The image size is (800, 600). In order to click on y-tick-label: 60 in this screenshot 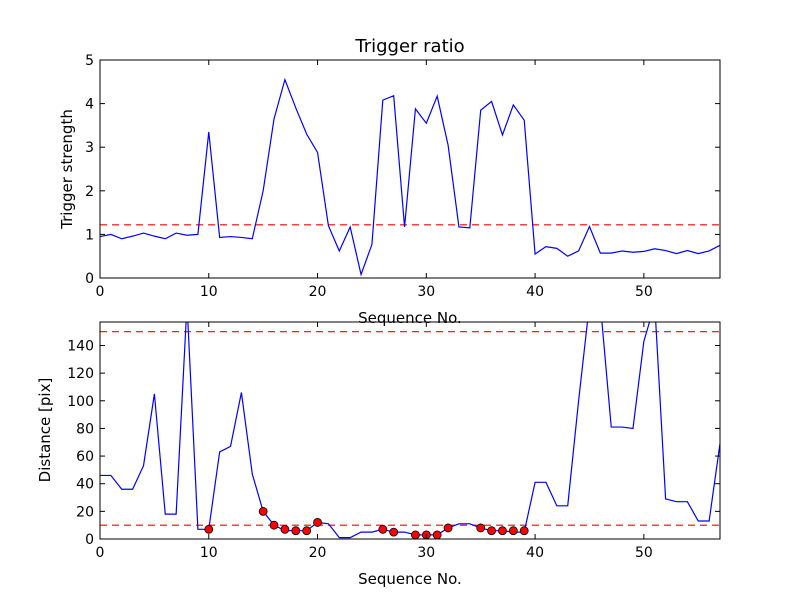, I will do `click(85, 457)`.